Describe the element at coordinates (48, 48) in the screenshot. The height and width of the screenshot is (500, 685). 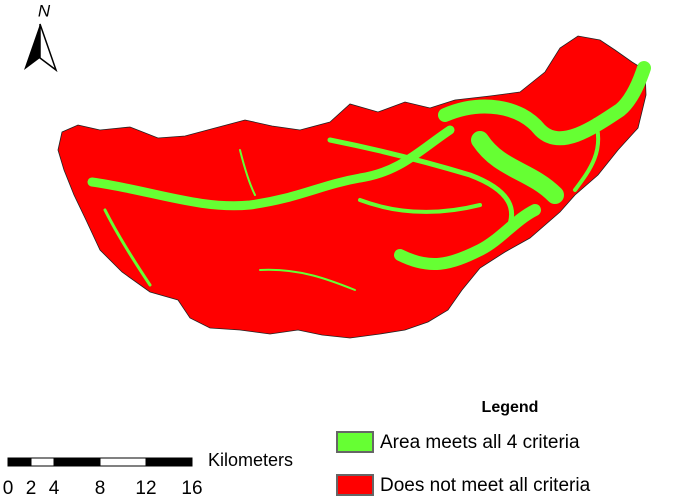
I see `north-arrow-right` at that location.